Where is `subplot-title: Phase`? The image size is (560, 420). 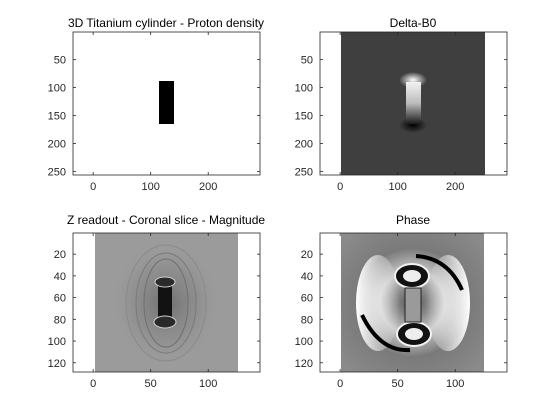 subplot-title: Phase is located at coordinates (413, 220).